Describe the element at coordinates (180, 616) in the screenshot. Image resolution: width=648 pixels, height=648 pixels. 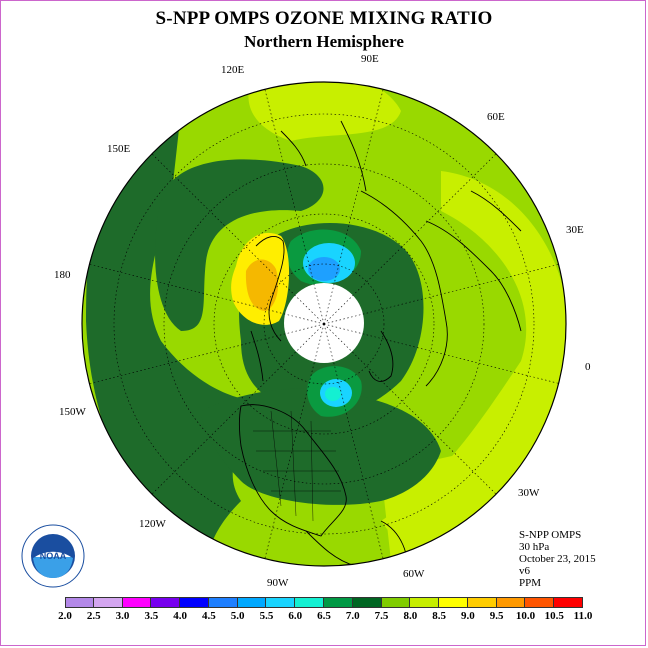
I see `colorbar-tick-label: 4.0` at that location.